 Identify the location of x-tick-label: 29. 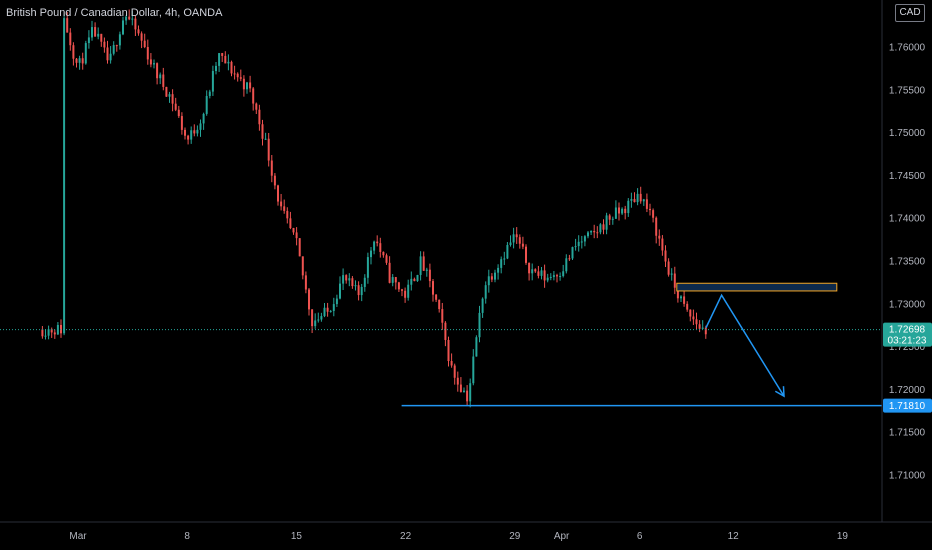
(515, 536).